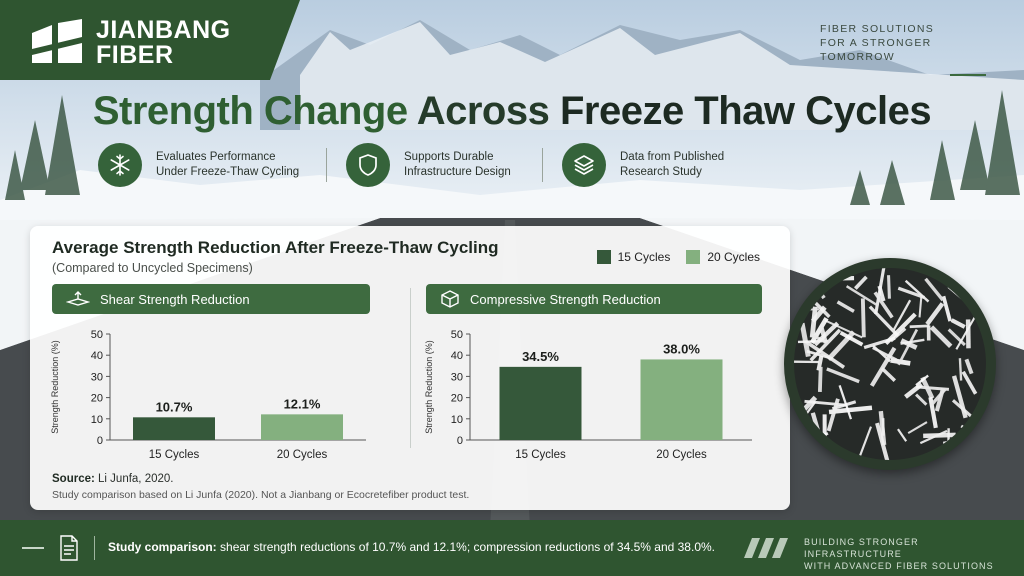 This screenshot has width=1024, height=576. What do you see at coordinates (57, 41) in the screenshot?
I see `company-logo-icon` at bounding box center [57, 41].